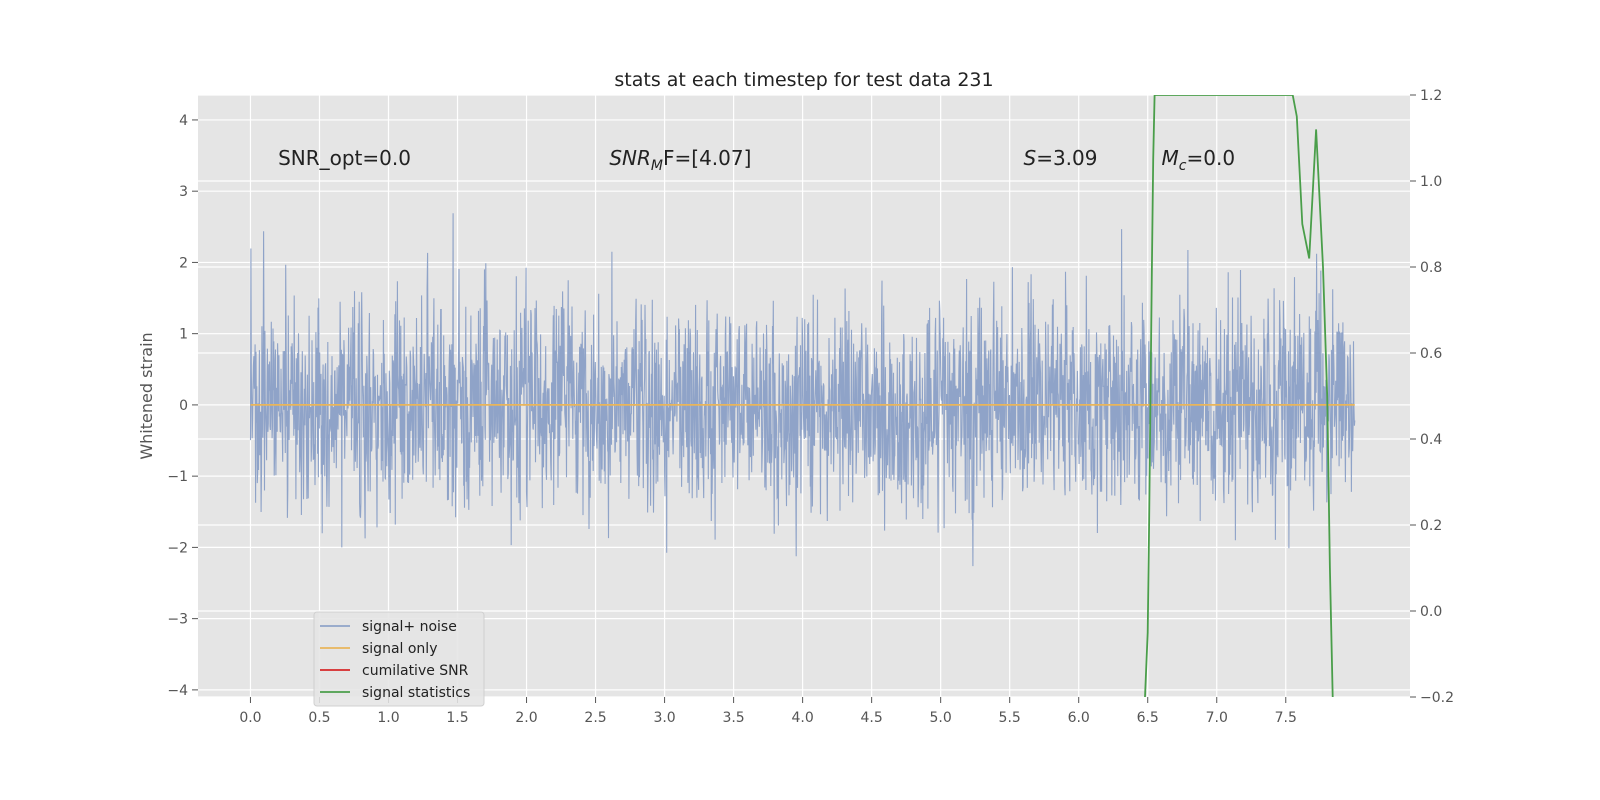 The image size is (1600, 800). I want to click on legend-label: signal only, so click(399, 649).